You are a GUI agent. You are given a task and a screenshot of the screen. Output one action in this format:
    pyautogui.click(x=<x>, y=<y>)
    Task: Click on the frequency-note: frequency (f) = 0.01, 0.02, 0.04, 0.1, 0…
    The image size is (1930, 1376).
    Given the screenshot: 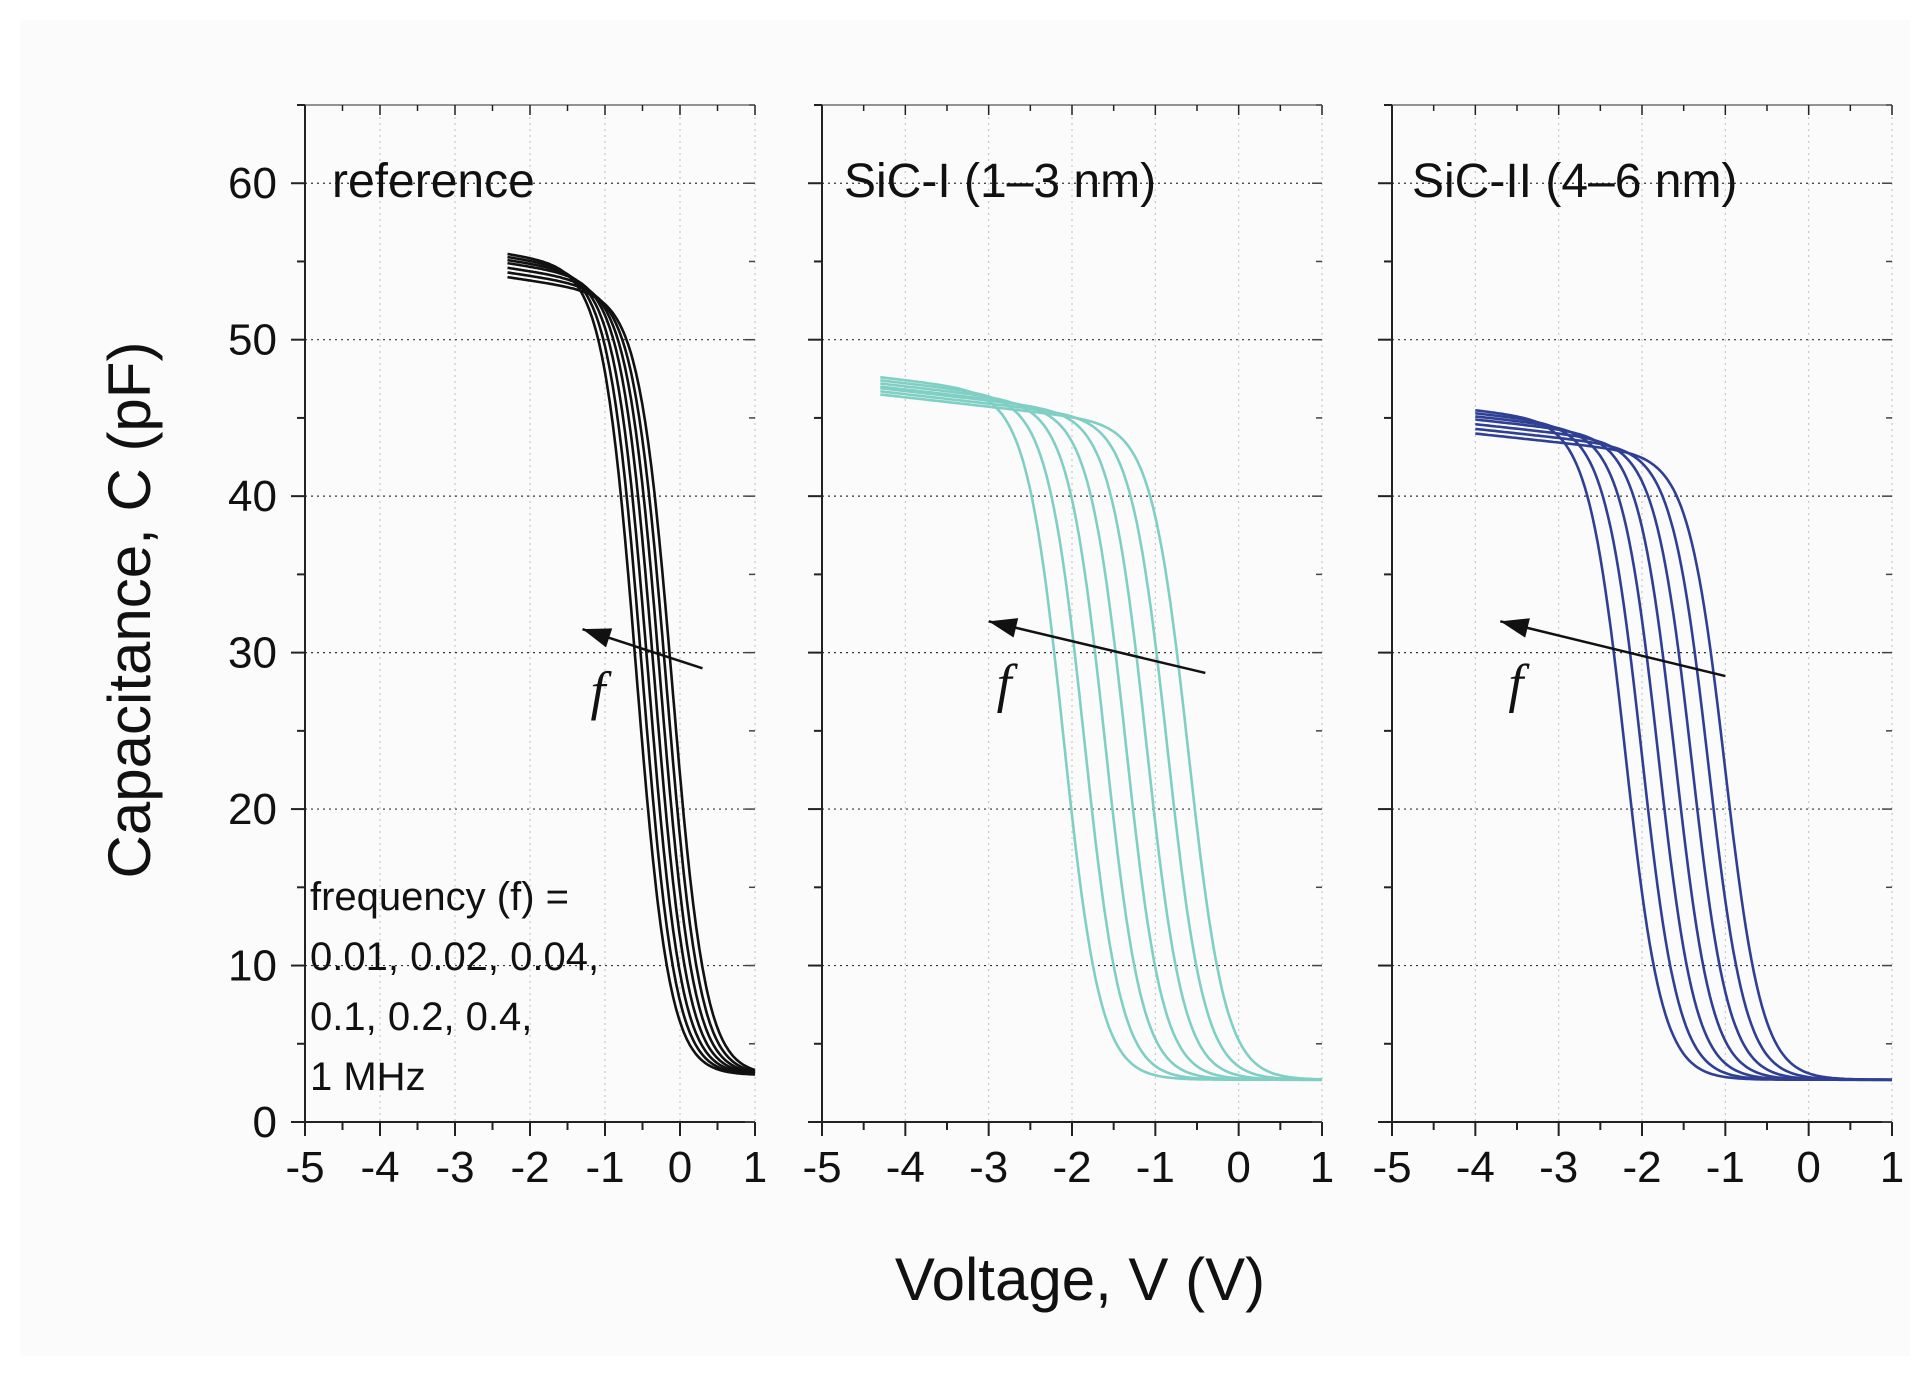 What is the action you would take?
    pyautogui.click(x=454, y=987)
    